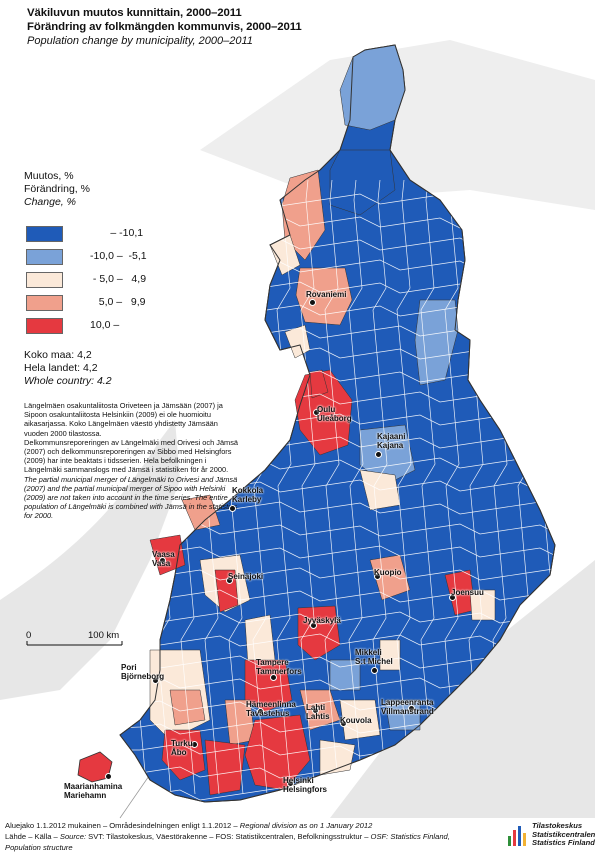 The image size is (595, 858). What do you see at coordinates (279, 667) in the screenshot?
I see `city-label: Tampere Tammerfors` at bounding box center [279, 667].